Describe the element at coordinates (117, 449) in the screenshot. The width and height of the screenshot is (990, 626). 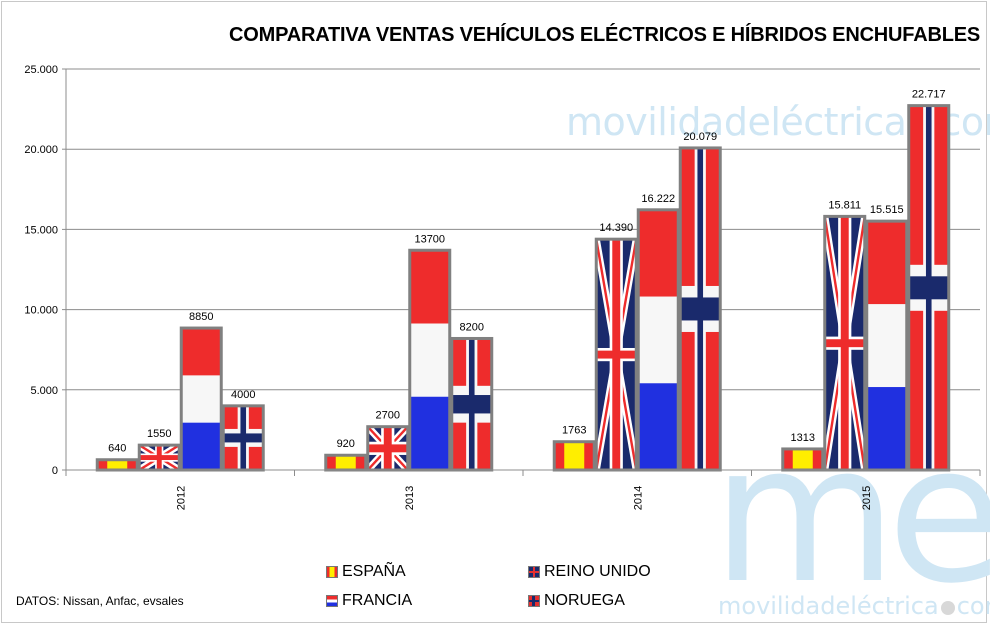
I see `data-label: 640` at that location.